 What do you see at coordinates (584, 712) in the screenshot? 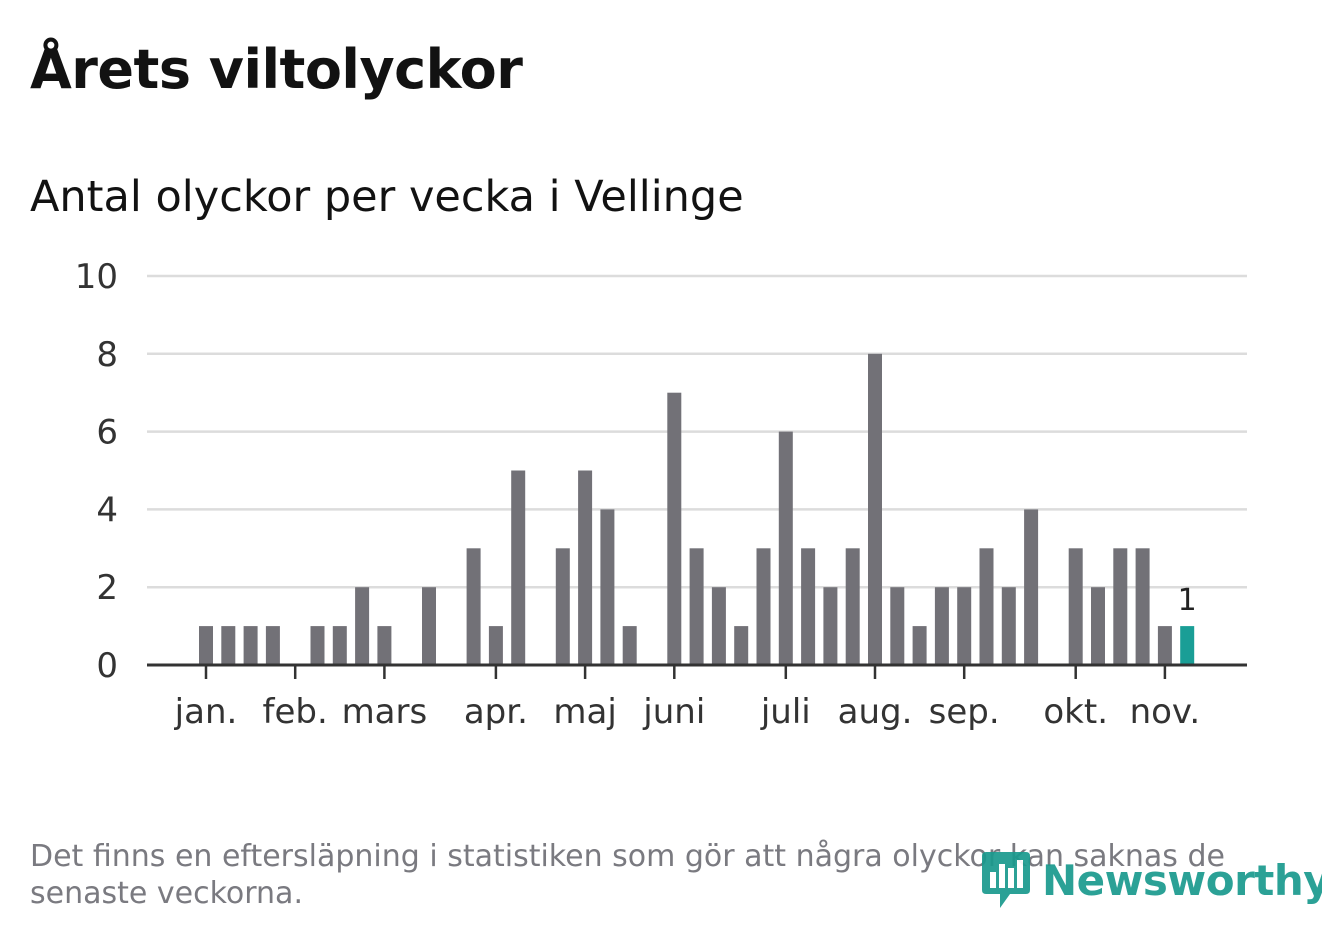
I see `x-tick-label-maj: maj` at bounding box center [584, 712].